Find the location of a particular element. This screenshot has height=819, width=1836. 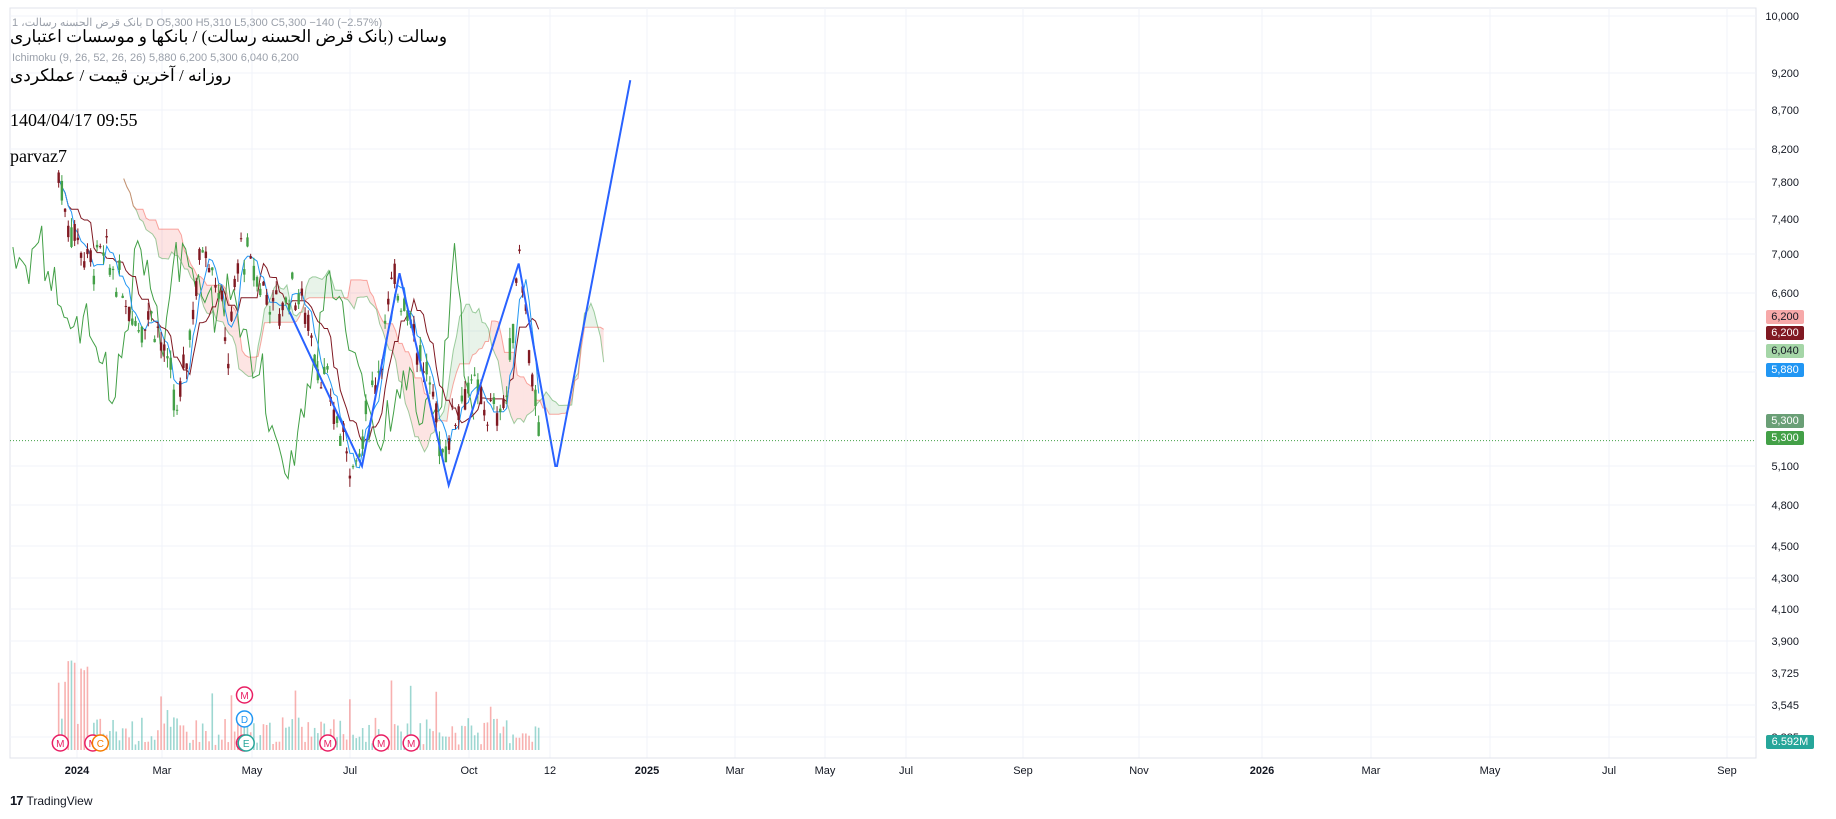

price-tag-5: 5,300 is located at coordinates (1785, 438).